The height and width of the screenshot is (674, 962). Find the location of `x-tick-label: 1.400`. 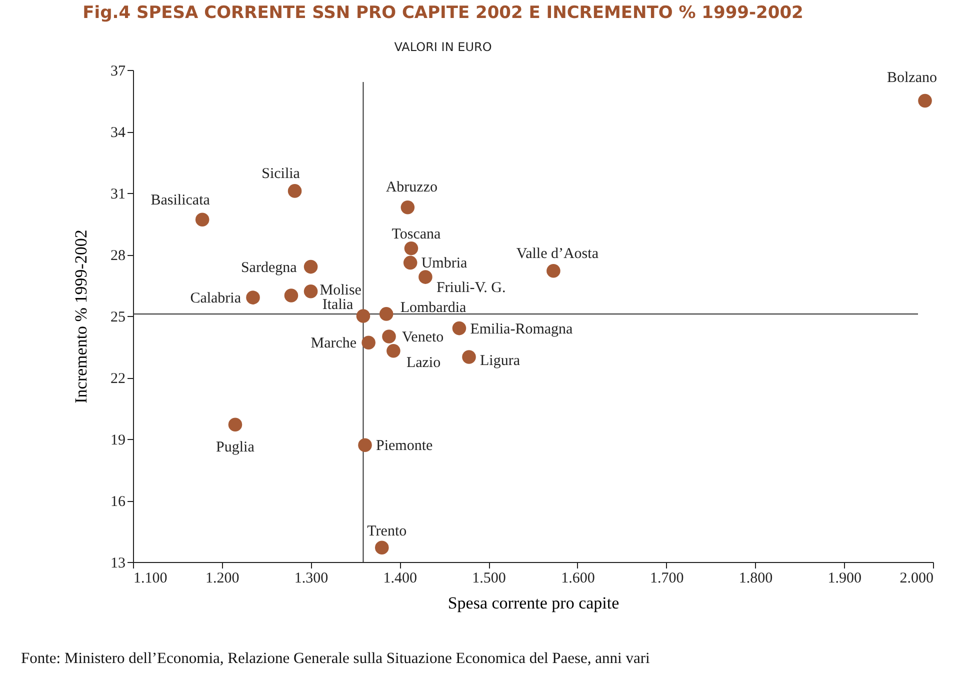

x-tick-label: 1.400 is located at coordinates (400, 578).